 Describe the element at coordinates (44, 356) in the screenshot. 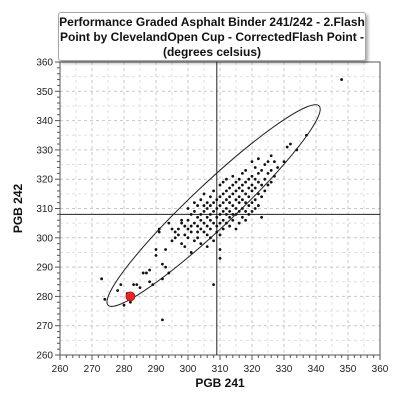

I see `y-tick-label: 260` at that location.